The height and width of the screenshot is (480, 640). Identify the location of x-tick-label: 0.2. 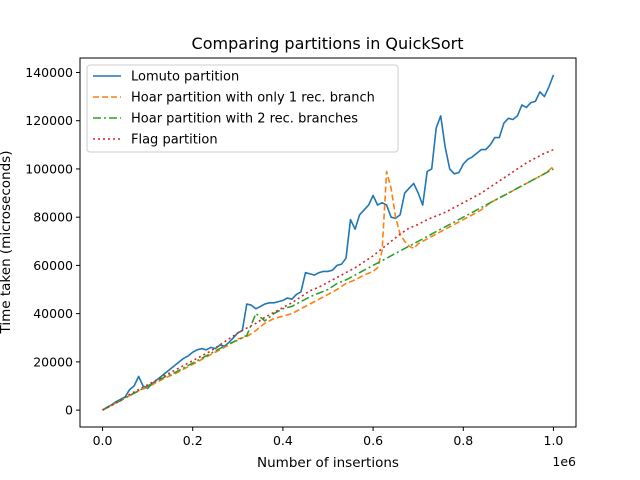
(193, 440).